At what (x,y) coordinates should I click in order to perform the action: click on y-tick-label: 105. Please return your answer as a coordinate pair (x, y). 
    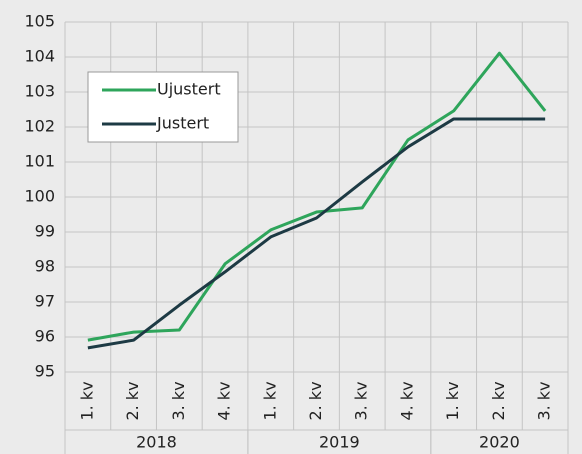
    Looking at the image, I should click on (39, 21).